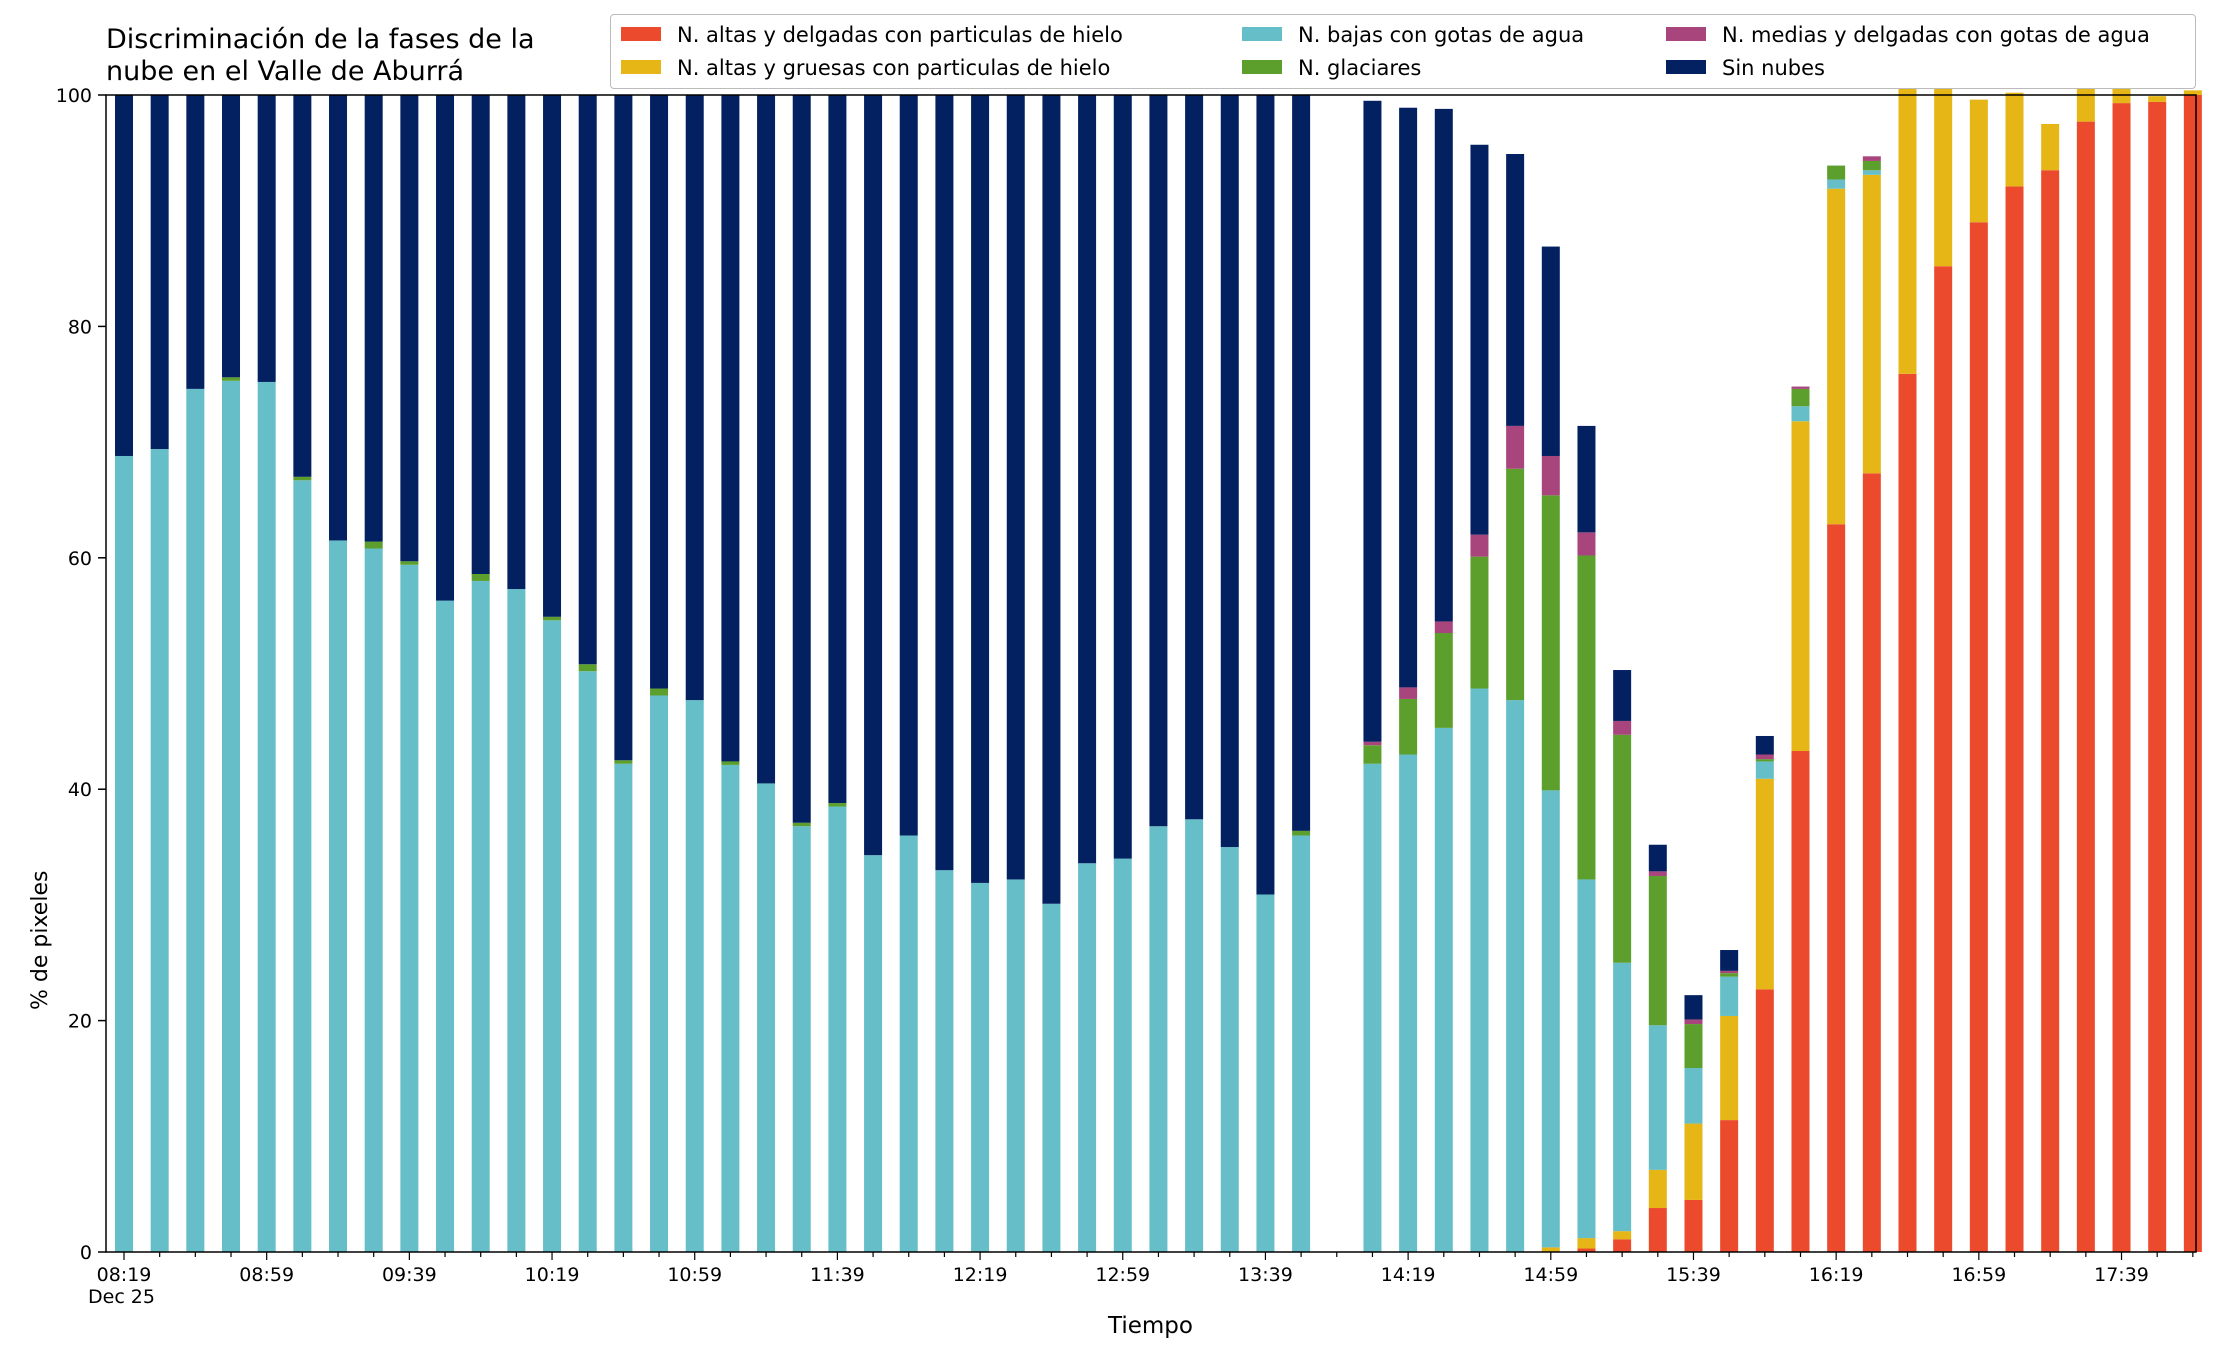 The height and width of the screenshot is (1355, 2216). I want to click on x-tick-label: 08:19, so click(124, 1275).